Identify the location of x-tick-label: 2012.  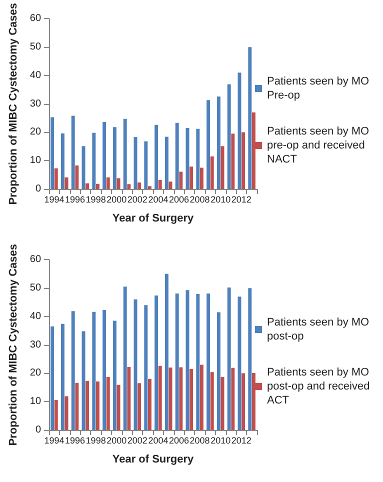
(241, 441).